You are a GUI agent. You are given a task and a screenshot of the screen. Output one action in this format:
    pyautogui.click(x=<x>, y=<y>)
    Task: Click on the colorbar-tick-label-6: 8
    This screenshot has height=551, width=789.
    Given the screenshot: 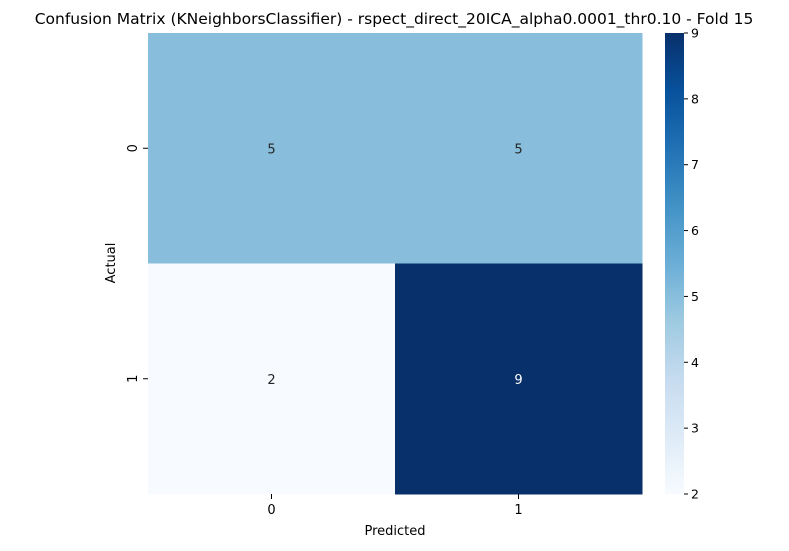 What is the action you would take?
    pyautogui.click(x=695, y=98)
    